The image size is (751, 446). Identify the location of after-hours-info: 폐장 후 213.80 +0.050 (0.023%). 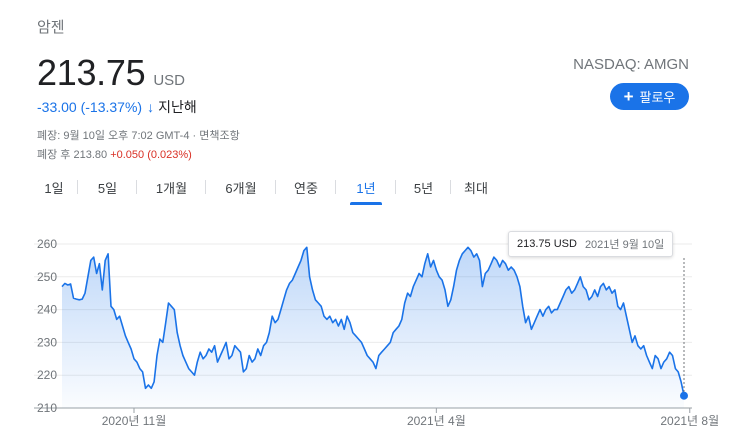
(114, 154).